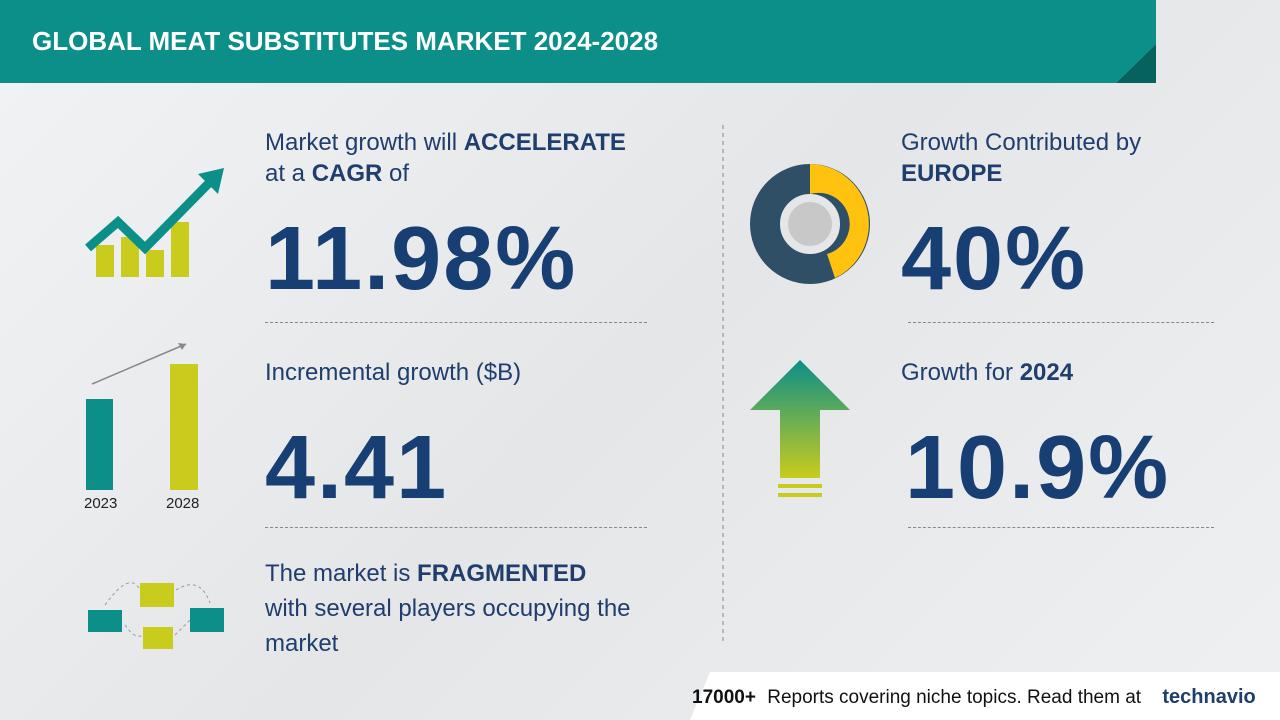 The image size is (1280, 720). Describe the element at coordinates (357, 468) in the screenshot. I see `incremental-value: 4.41` at that location.